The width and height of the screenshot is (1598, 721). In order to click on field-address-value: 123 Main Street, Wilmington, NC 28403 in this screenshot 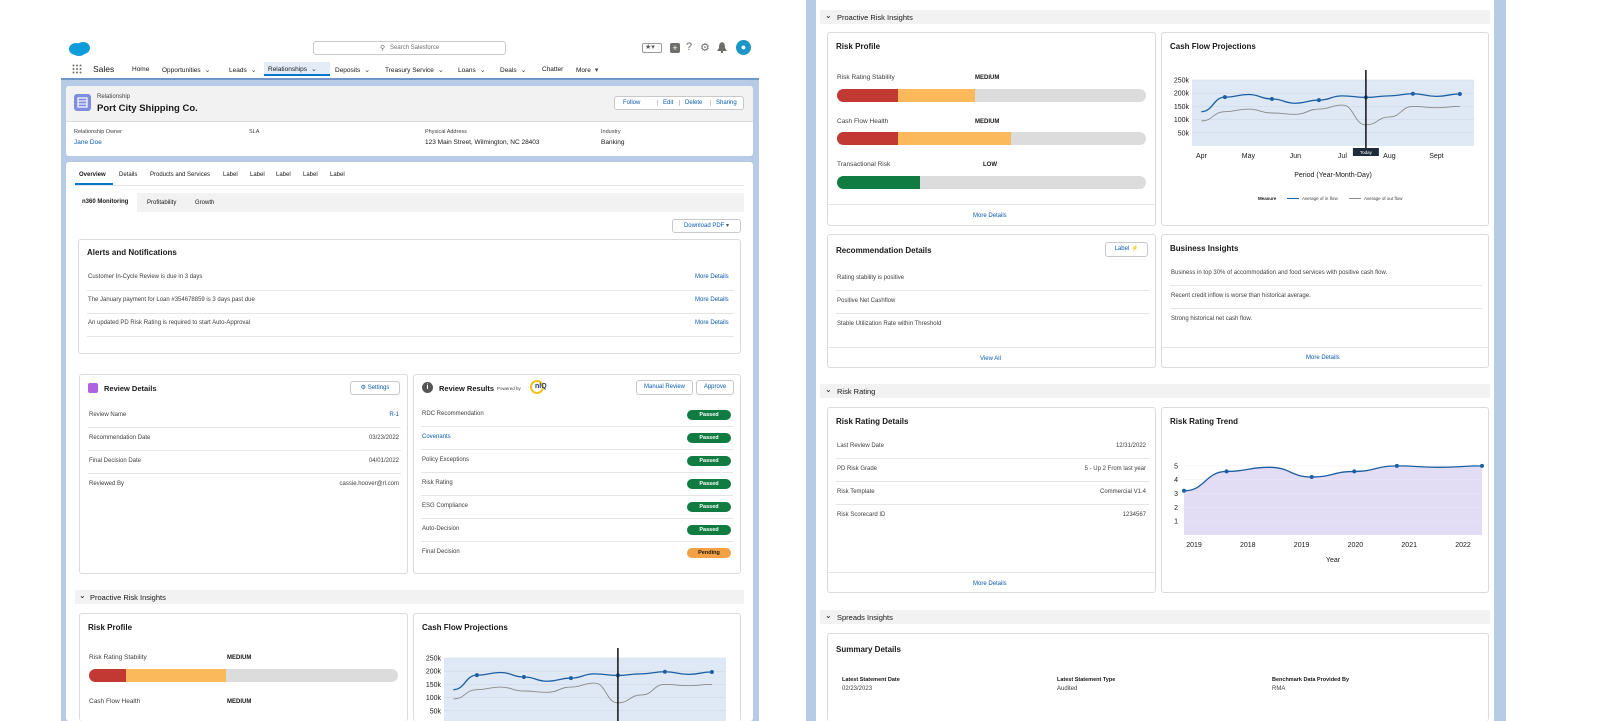, I will do `click(482, 142)`.